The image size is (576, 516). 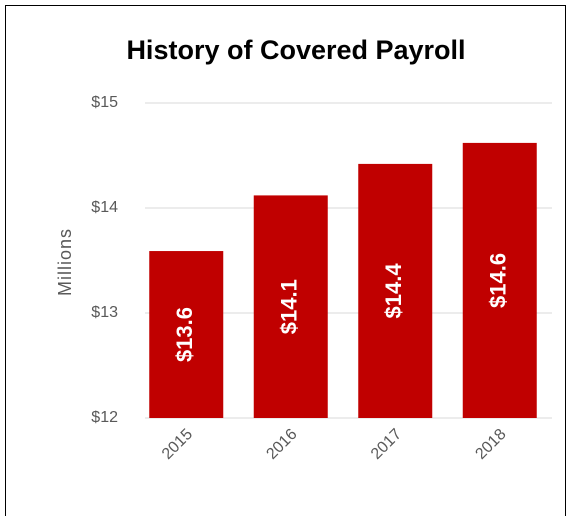 I want to click on value-label: $13.6, so click(x=184, y=334).